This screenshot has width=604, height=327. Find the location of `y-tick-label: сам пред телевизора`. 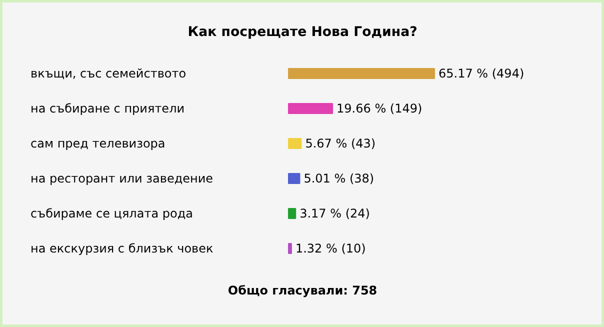

y-tick-label: сам пред телевизора is located at coordinates (98, 143).